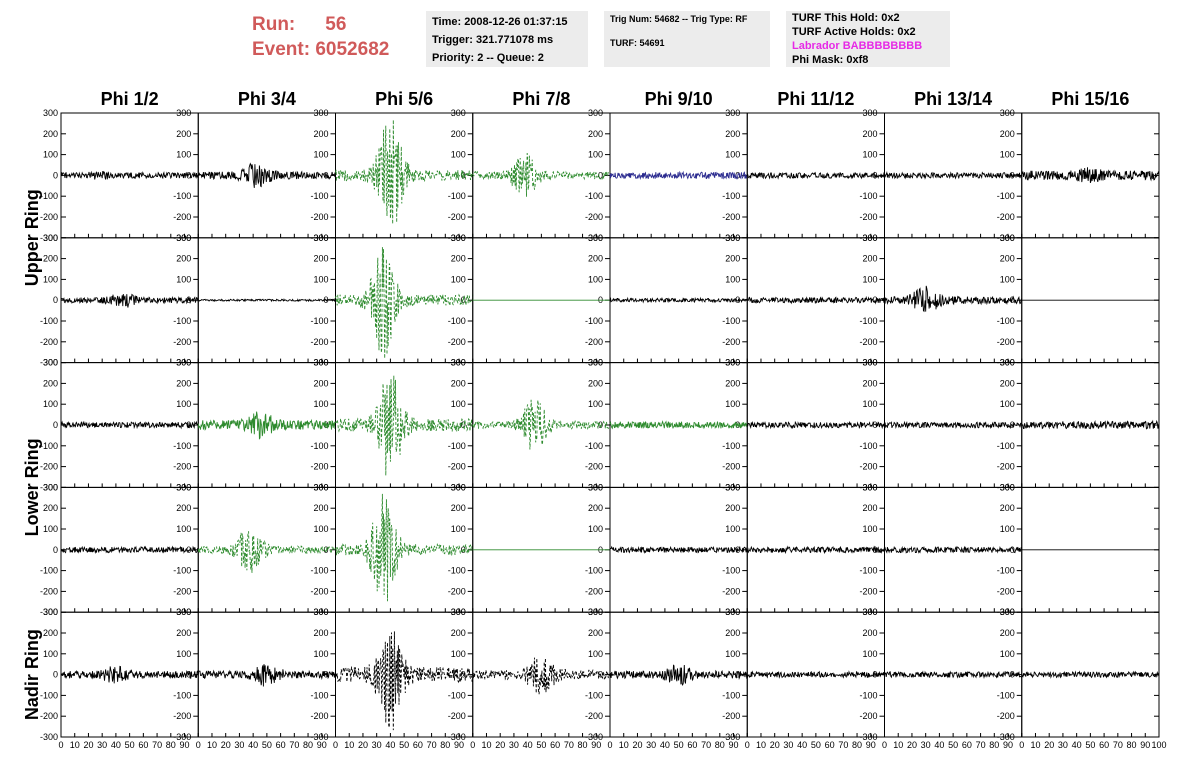 The width and height of the screenshot is (1196, 772). I want to click on trigger-text: Trigger: 321.771078 ms, so click(493, 40).